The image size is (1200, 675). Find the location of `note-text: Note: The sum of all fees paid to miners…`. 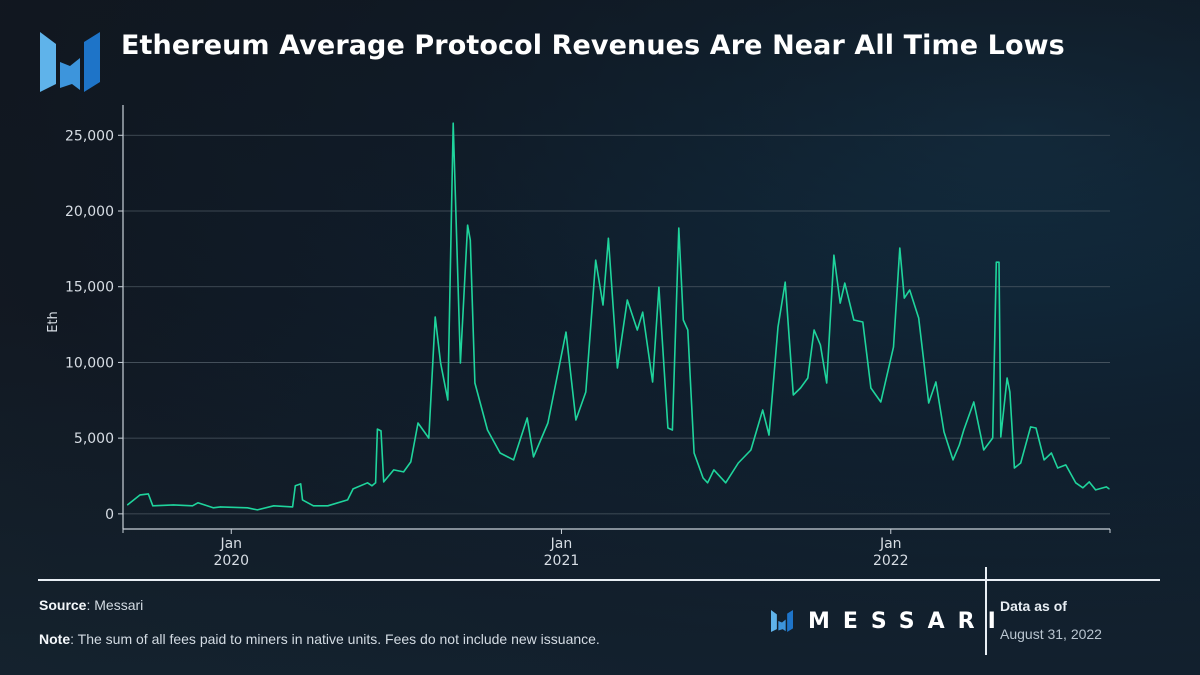

note-text: Note: The sum of all fees paid to miners… is located at coordinates (319, 639).